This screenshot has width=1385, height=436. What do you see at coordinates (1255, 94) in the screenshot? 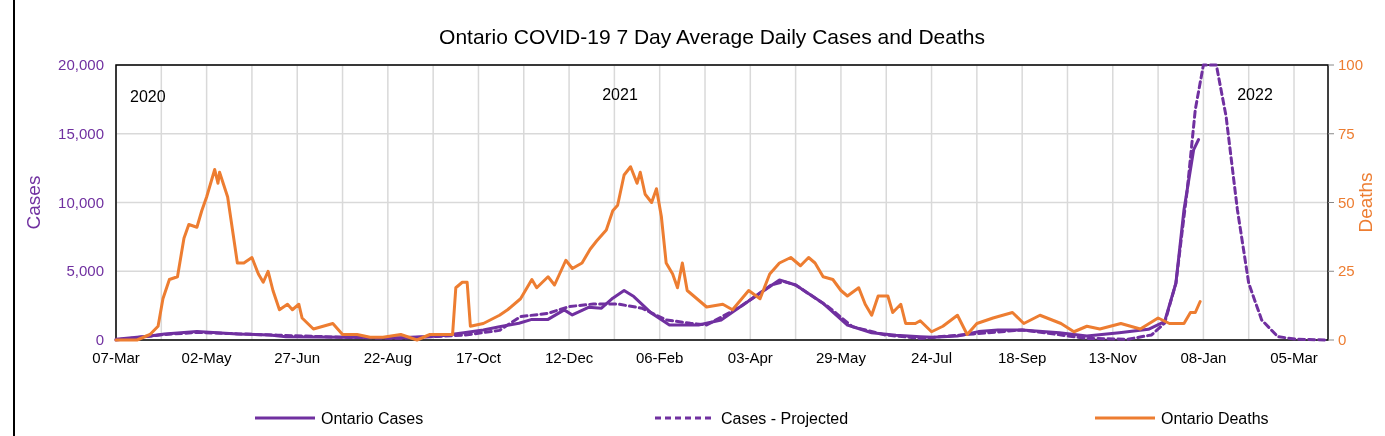
I see `annotation: 2022` at bounding box center [1255, 94].